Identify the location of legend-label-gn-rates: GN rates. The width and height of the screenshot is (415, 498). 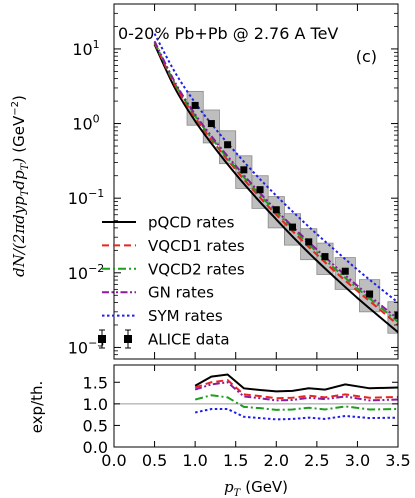
(181, 293).